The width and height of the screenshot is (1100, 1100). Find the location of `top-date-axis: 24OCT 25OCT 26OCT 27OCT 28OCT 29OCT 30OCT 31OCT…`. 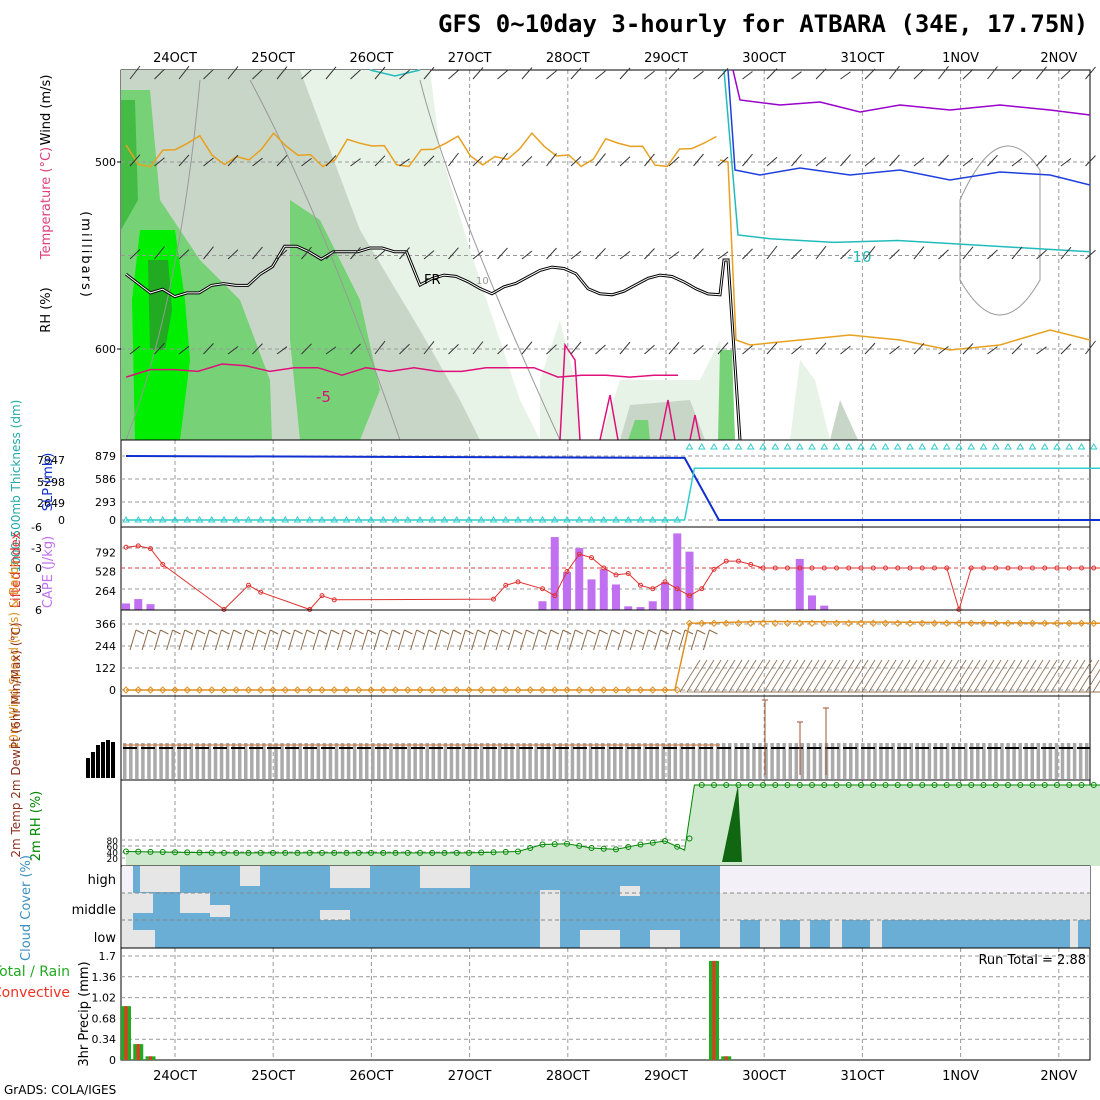

top-date-axis: 24OCT 25OCT 26OCT 27OCT 28OCT 29OCT 30OCT 31OCT… is located at coordinates (615, 58).